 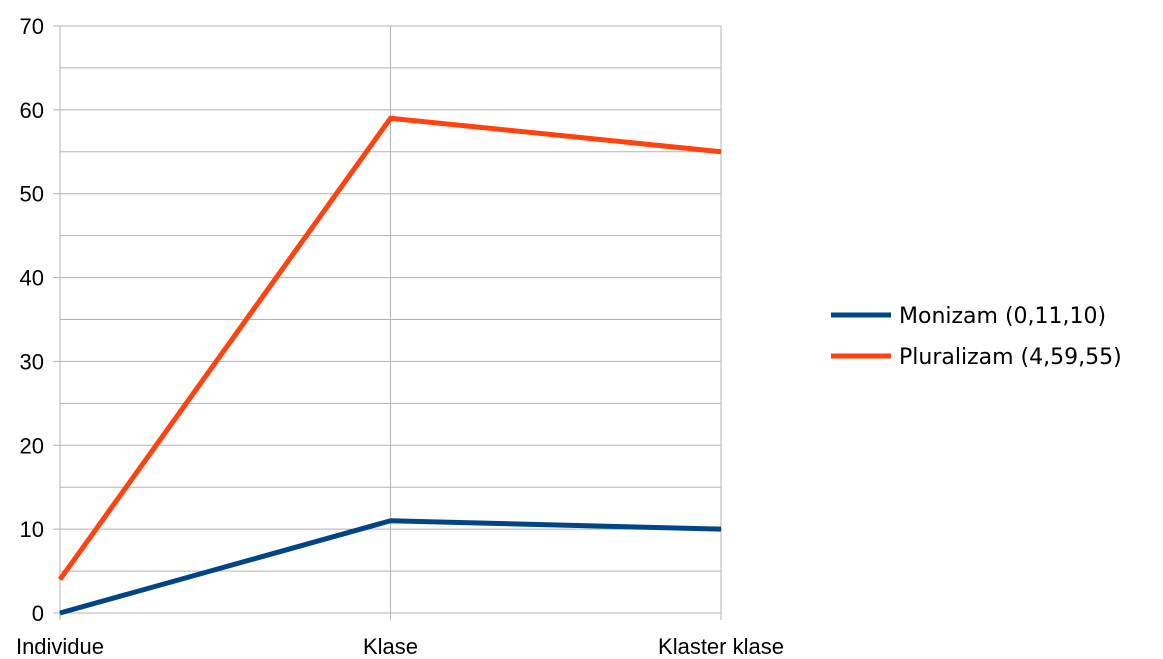 What do you see at coordinates (976, 337) in the screenshot?
I see `legend: Monizam (0,11,10) Pluralizam (4,59,55)` at bounding box center [976, 337].